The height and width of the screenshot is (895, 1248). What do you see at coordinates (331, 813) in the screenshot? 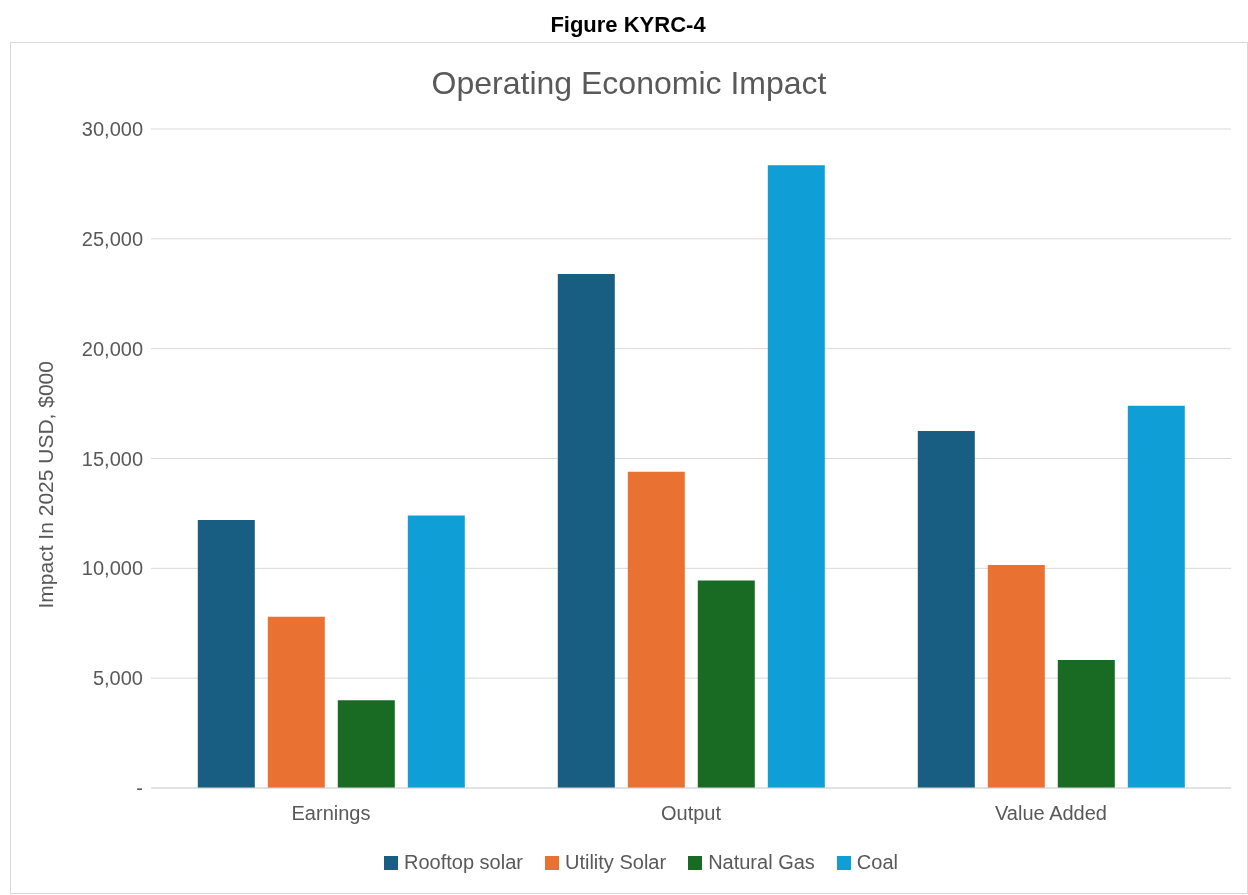
I see `x-tick-label: Earnings` at bounding box center [331, 813].